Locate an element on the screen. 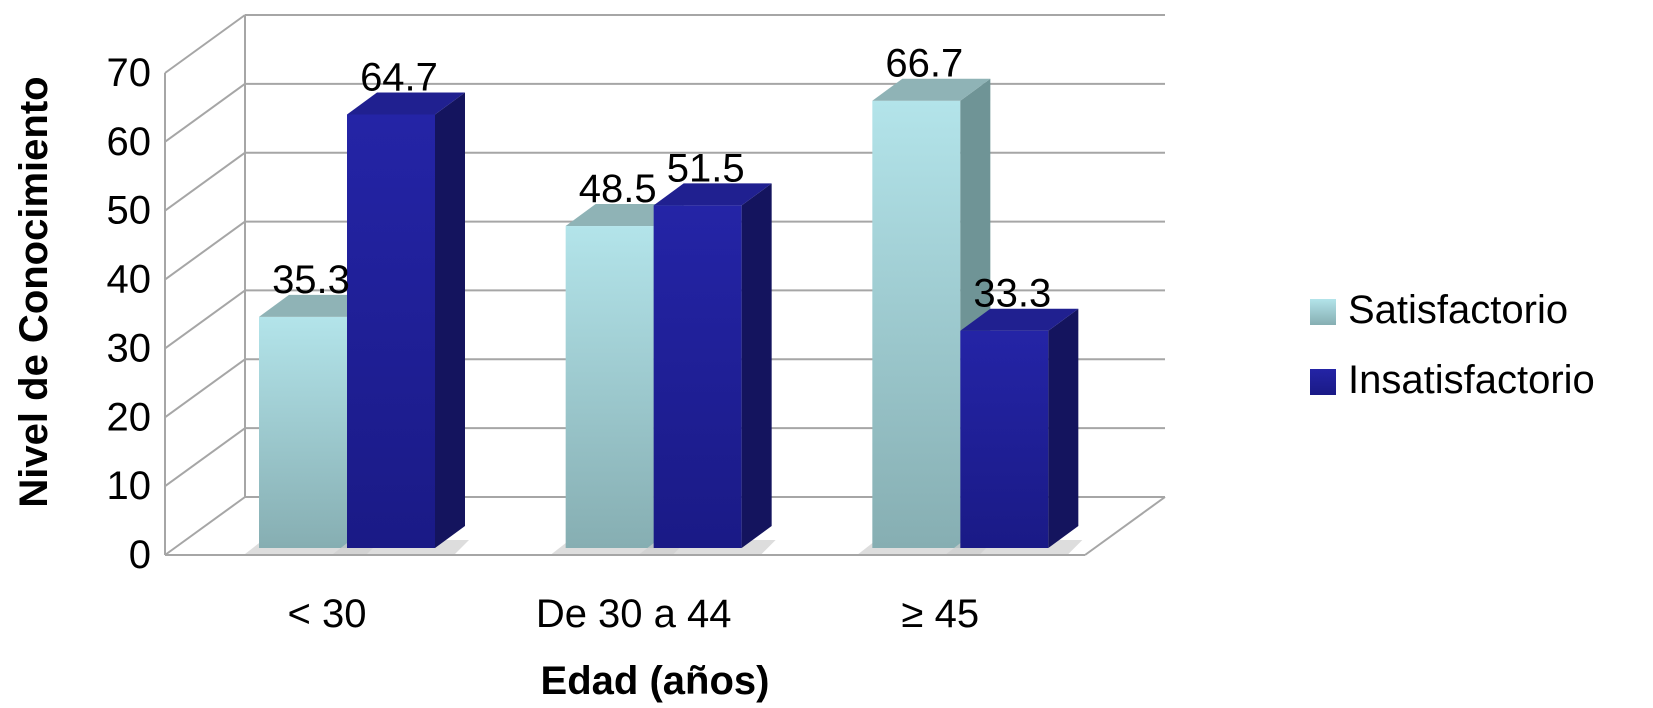 The image size is (1653, 708). legend: Satisfactorio Insatisfactorio is located at coordinates (1452, 345).